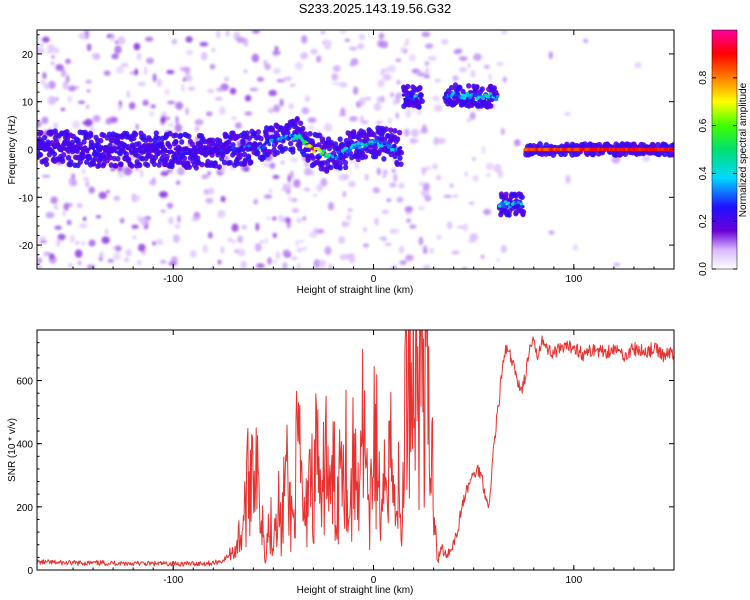  I want to click on y-tick-label: -10, so click(26, 198).